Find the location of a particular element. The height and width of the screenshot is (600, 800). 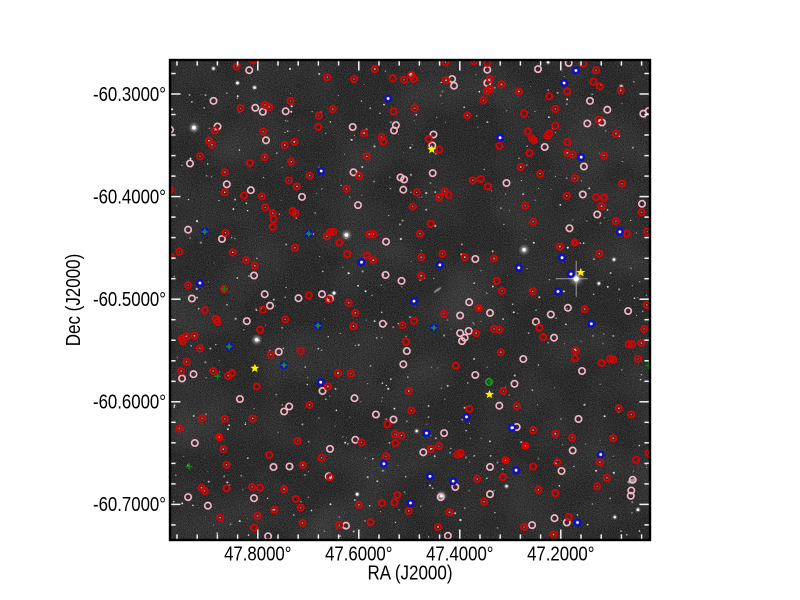

svg-text: -60.3000° is located at coordinates (129, 93).